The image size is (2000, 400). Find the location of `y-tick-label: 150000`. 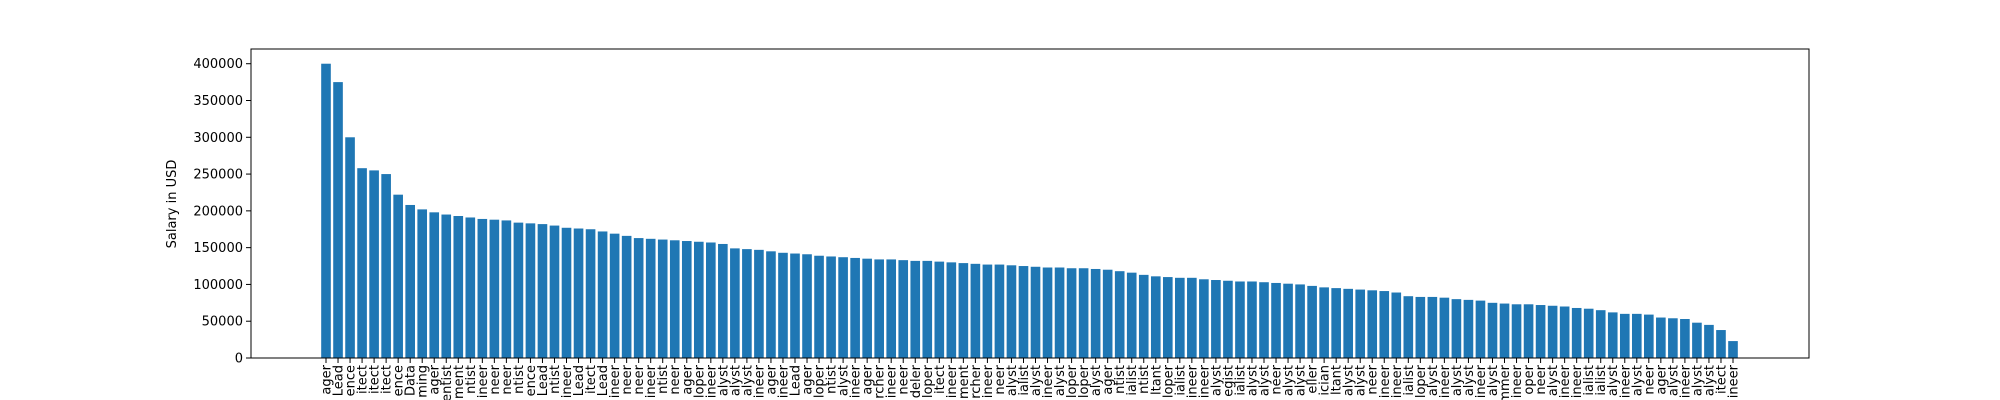

y-tick-label: 150000 is located at coordinates (218, 248).